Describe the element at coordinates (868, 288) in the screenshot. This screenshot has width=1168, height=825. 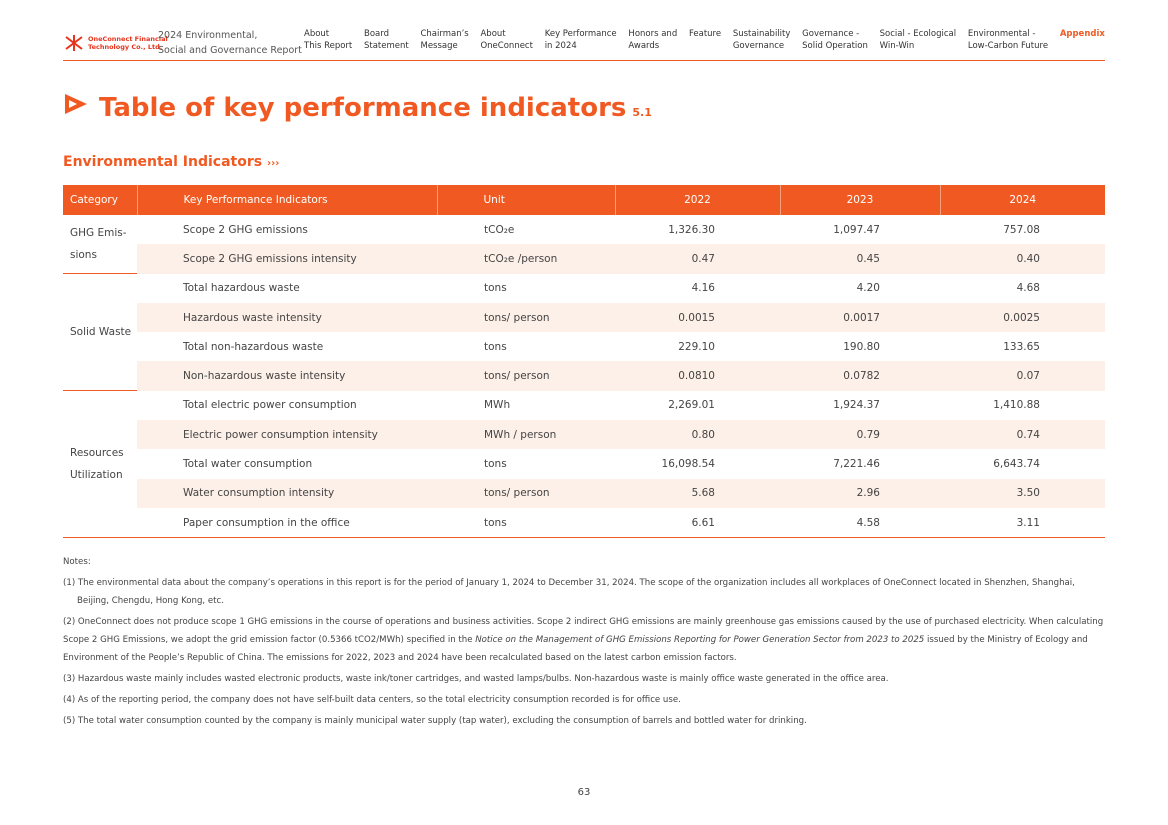
I see `value-cell: 4.20` at that location.